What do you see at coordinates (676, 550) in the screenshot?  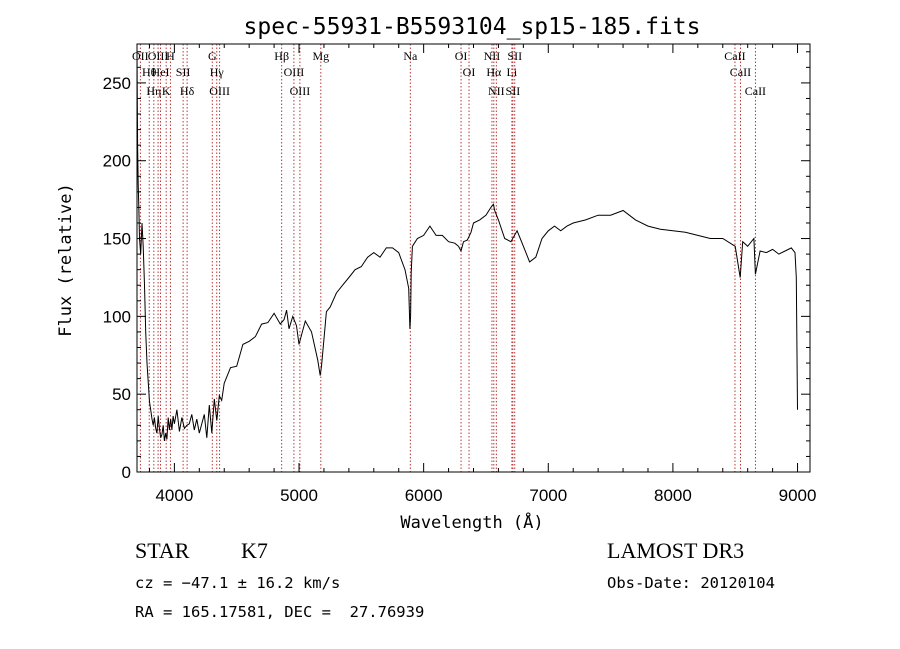 I see `survey-name: LAMOST DR3` at bounding box center [676, 550].